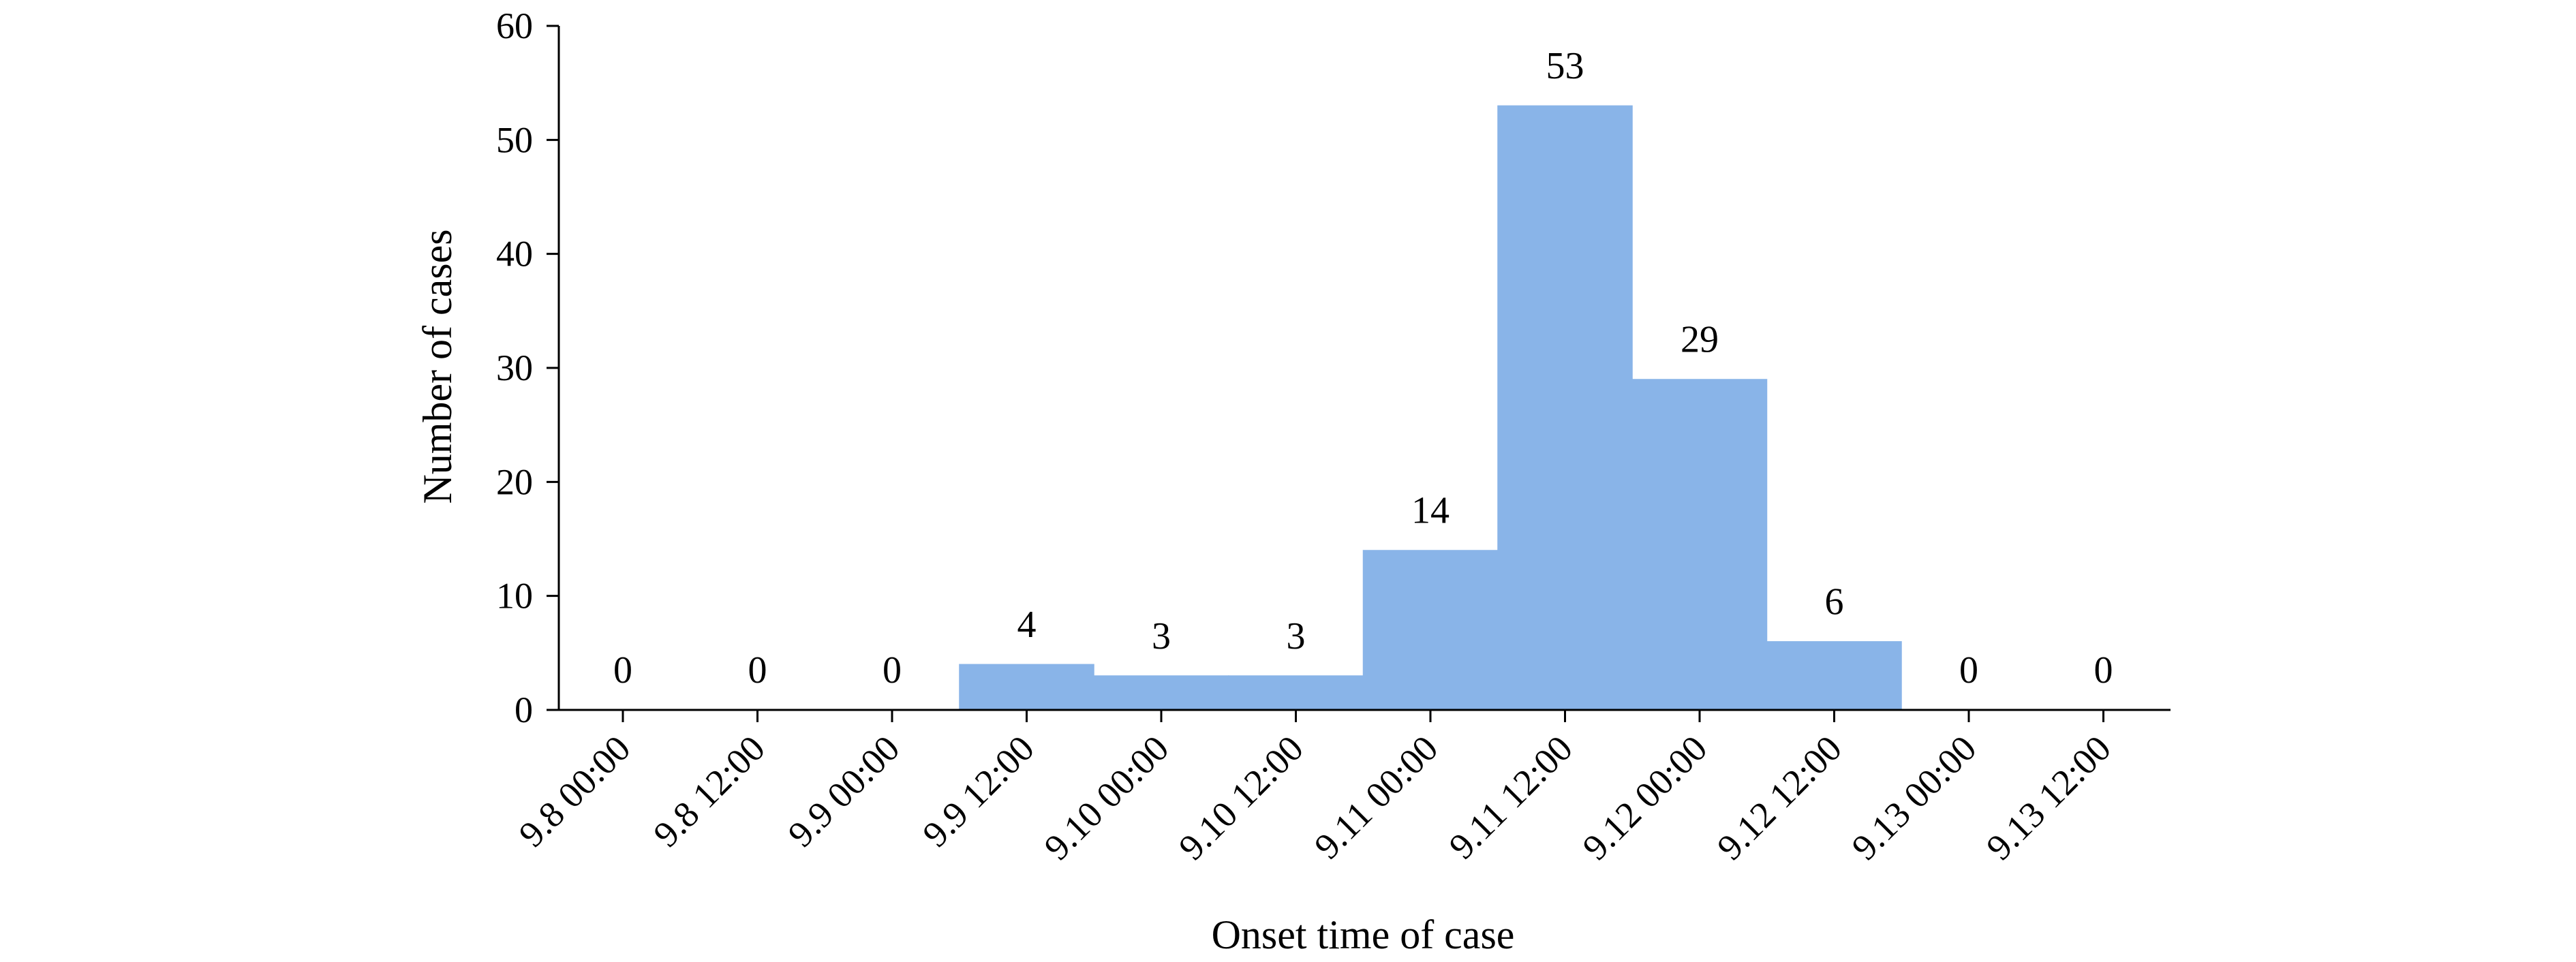 This screenshot has height=962, width=2576. I want to click on y-tick-label-4: 40, so click(514, 254).